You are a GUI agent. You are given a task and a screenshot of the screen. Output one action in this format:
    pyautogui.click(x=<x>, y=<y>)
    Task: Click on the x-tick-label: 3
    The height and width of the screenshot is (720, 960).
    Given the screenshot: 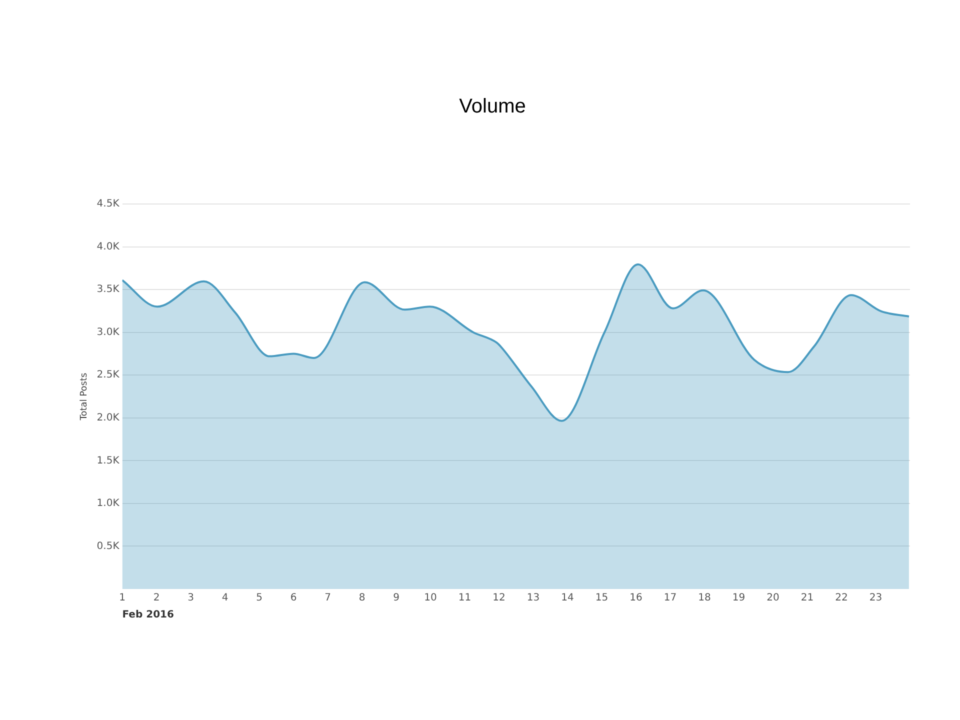 What is the action you would take?
    pyautogui.click(x=191, y=598)
    